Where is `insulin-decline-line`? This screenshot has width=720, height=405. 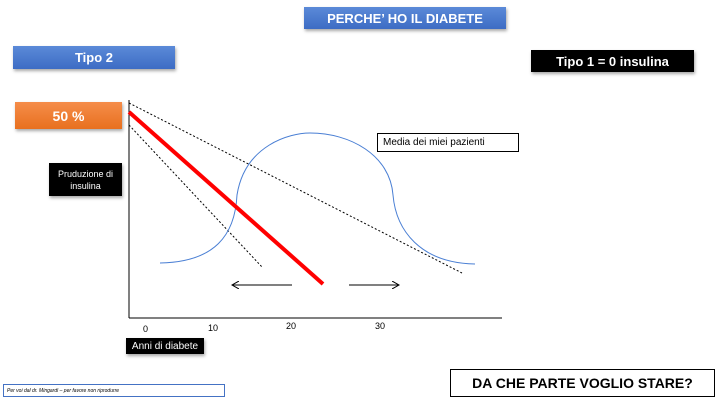
insulin-decline-line is located at coordinates (226, 198).